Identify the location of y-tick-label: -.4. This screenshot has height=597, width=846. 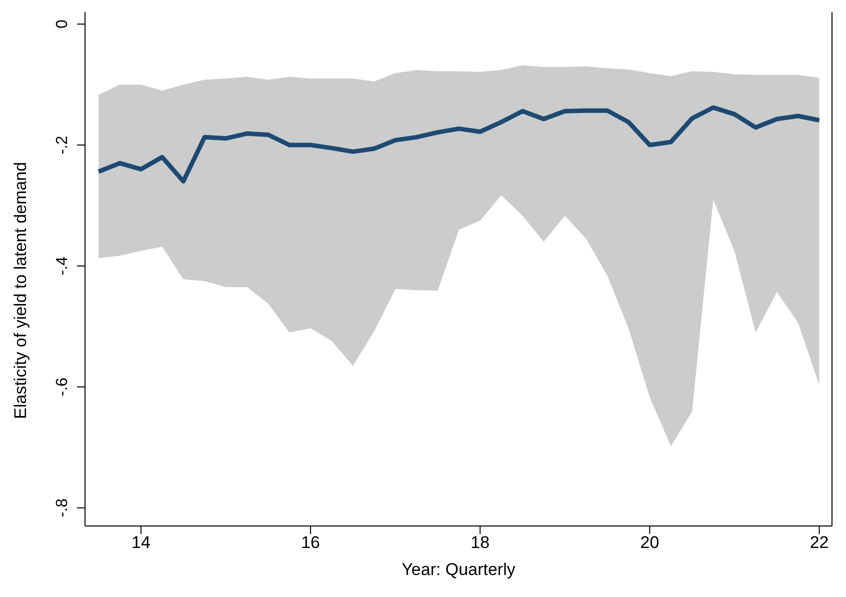
(62, 266).